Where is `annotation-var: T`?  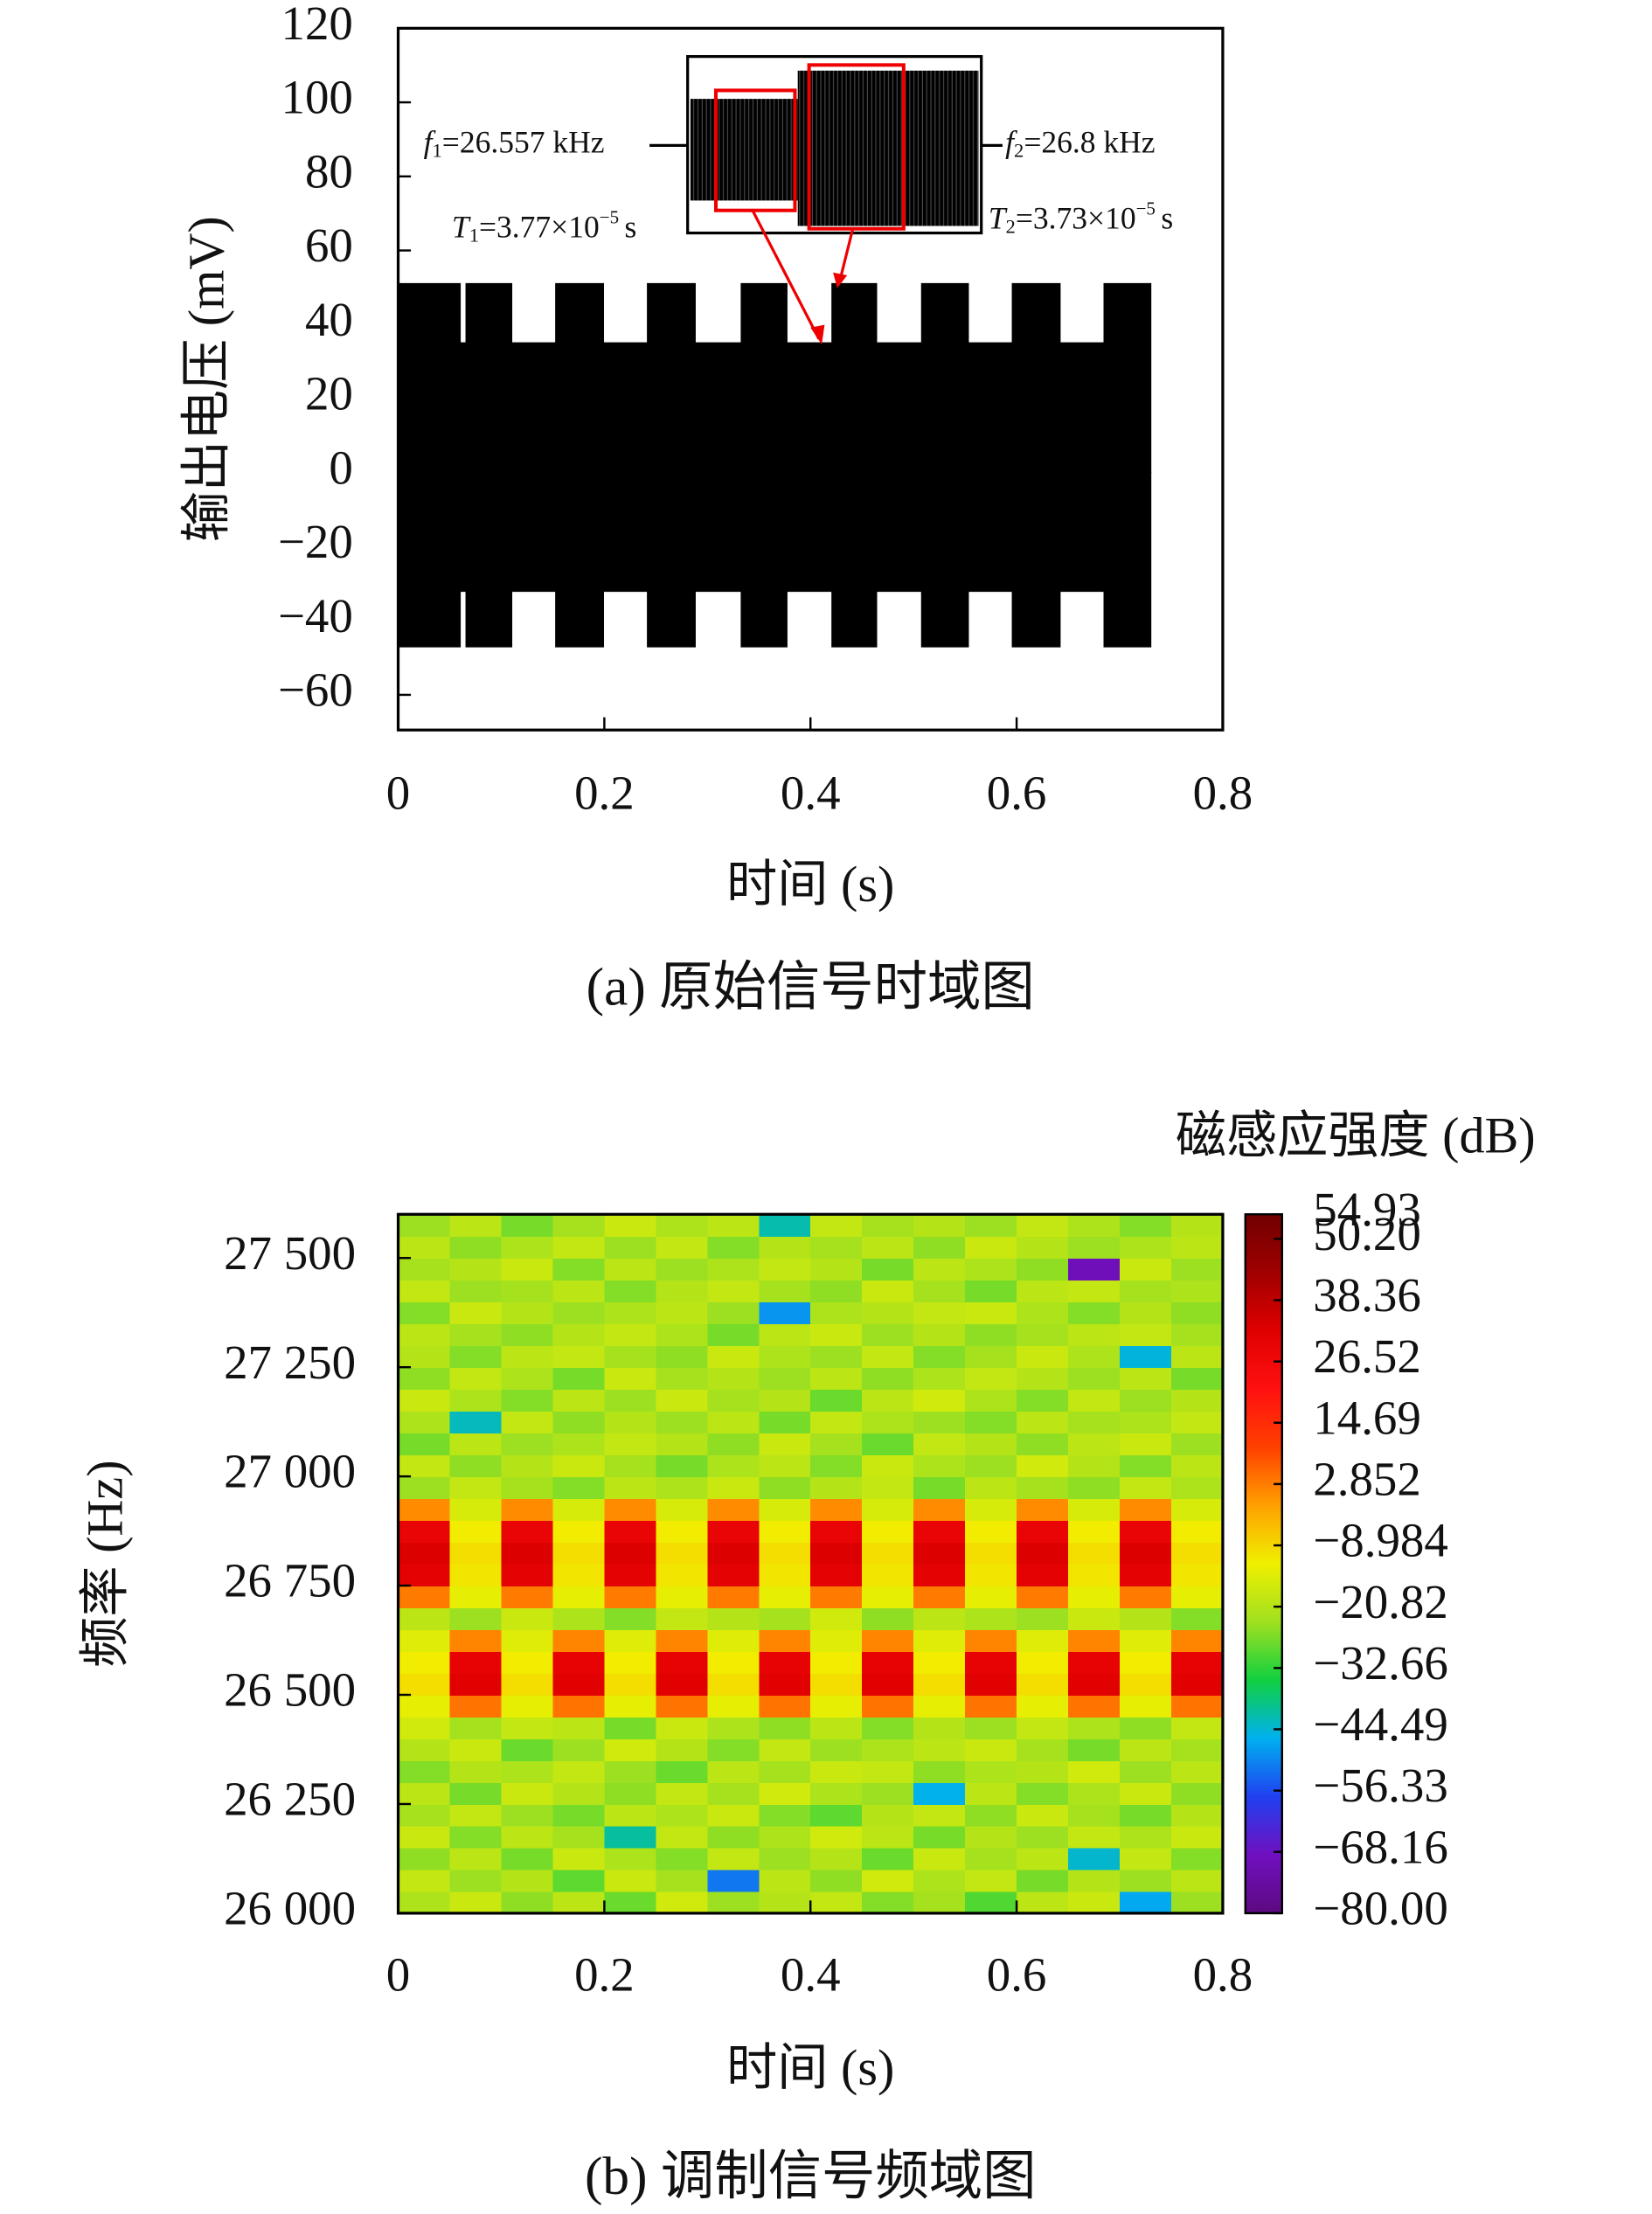
annotation-var: T is located at coordinates (999, 218).